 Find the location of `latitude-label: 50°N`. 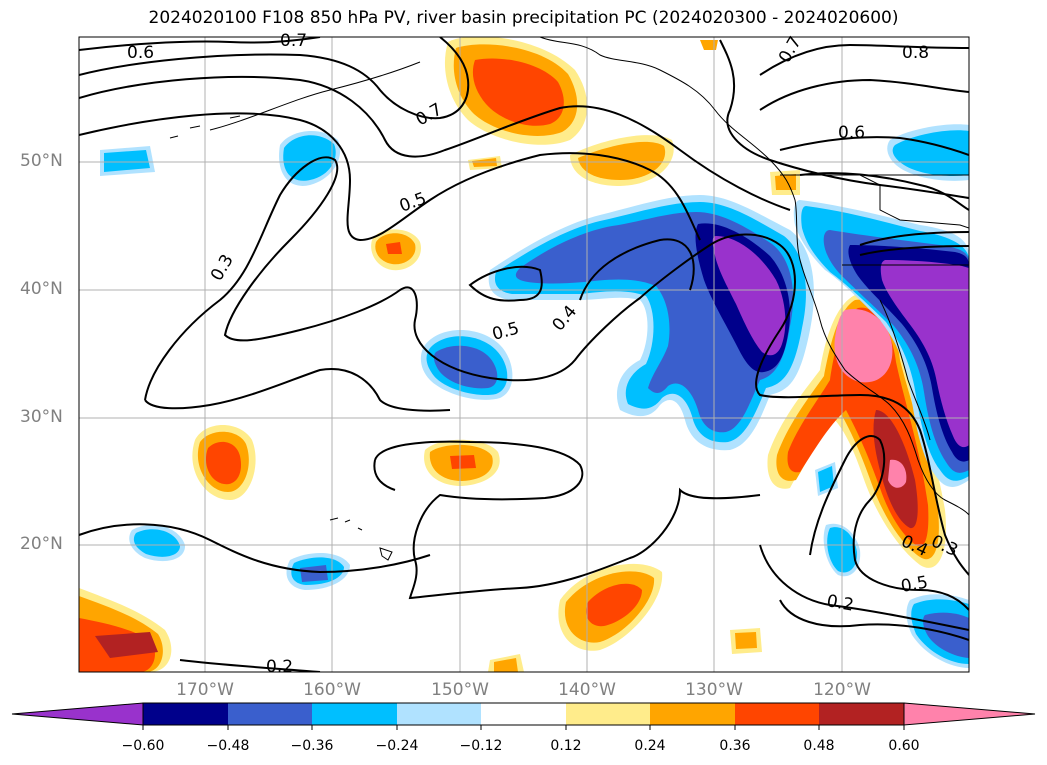

latitude-label: 50°N is located at coordinates (41, 161).